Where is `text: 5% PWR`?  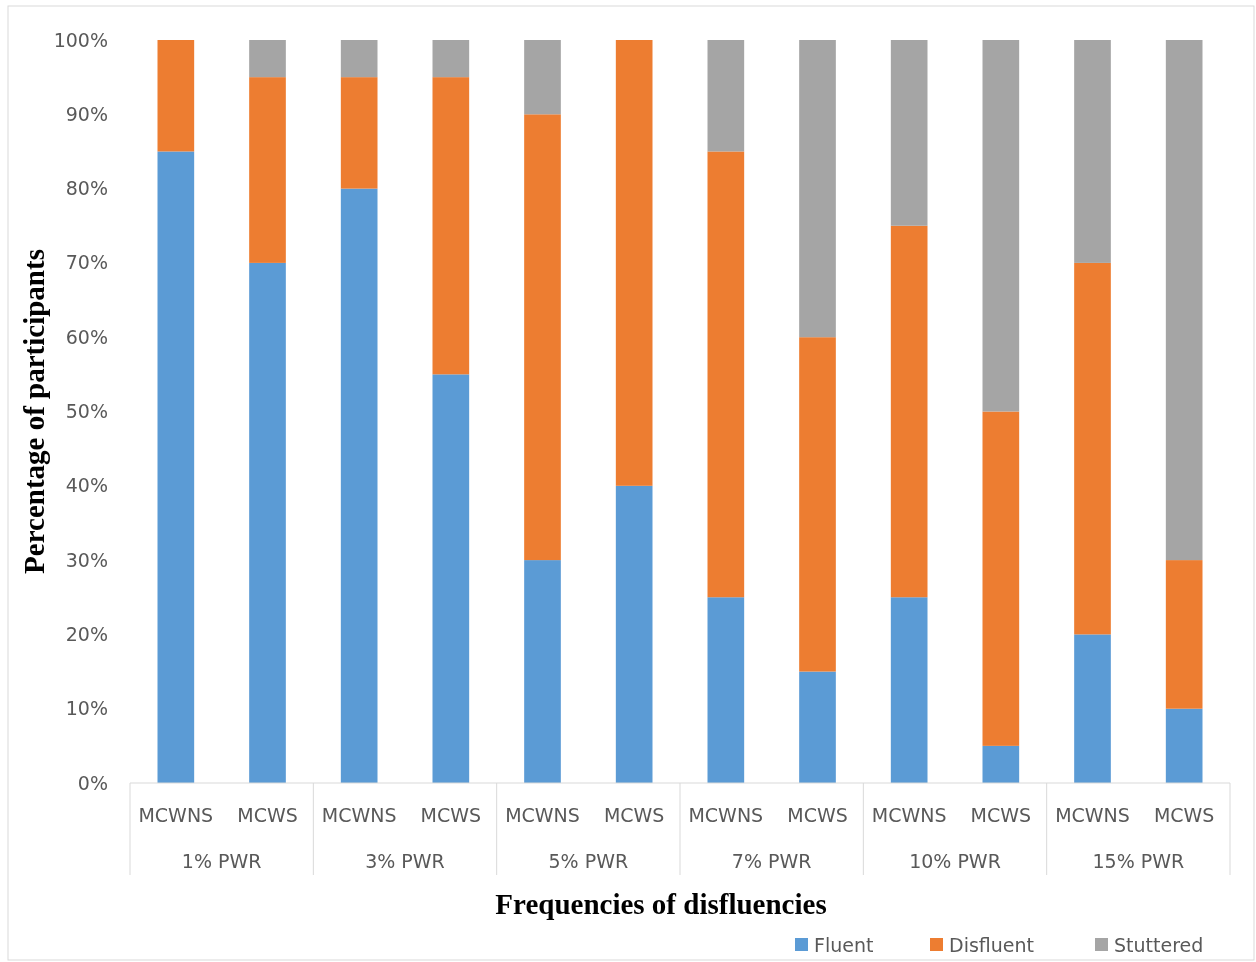 text: 5% PWR is located at coordinates (588, 861).